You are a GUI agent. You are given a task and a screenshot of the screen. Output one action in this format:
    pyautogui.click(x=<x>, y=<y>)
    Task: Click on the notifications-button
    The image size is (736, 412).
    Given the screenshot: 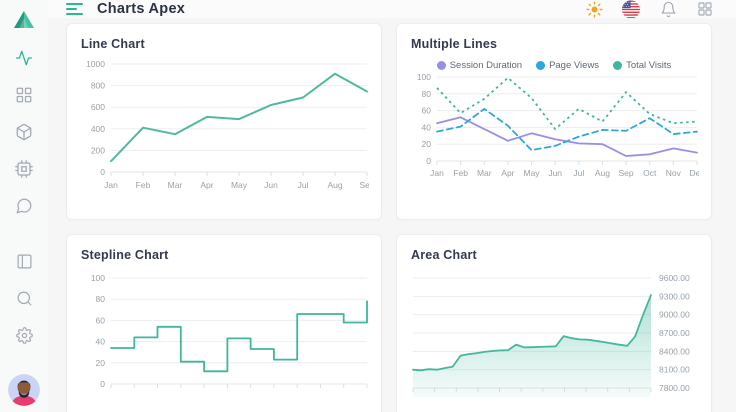 What is the action you would take?
    pyautogui.click(x=668, y=9)
    